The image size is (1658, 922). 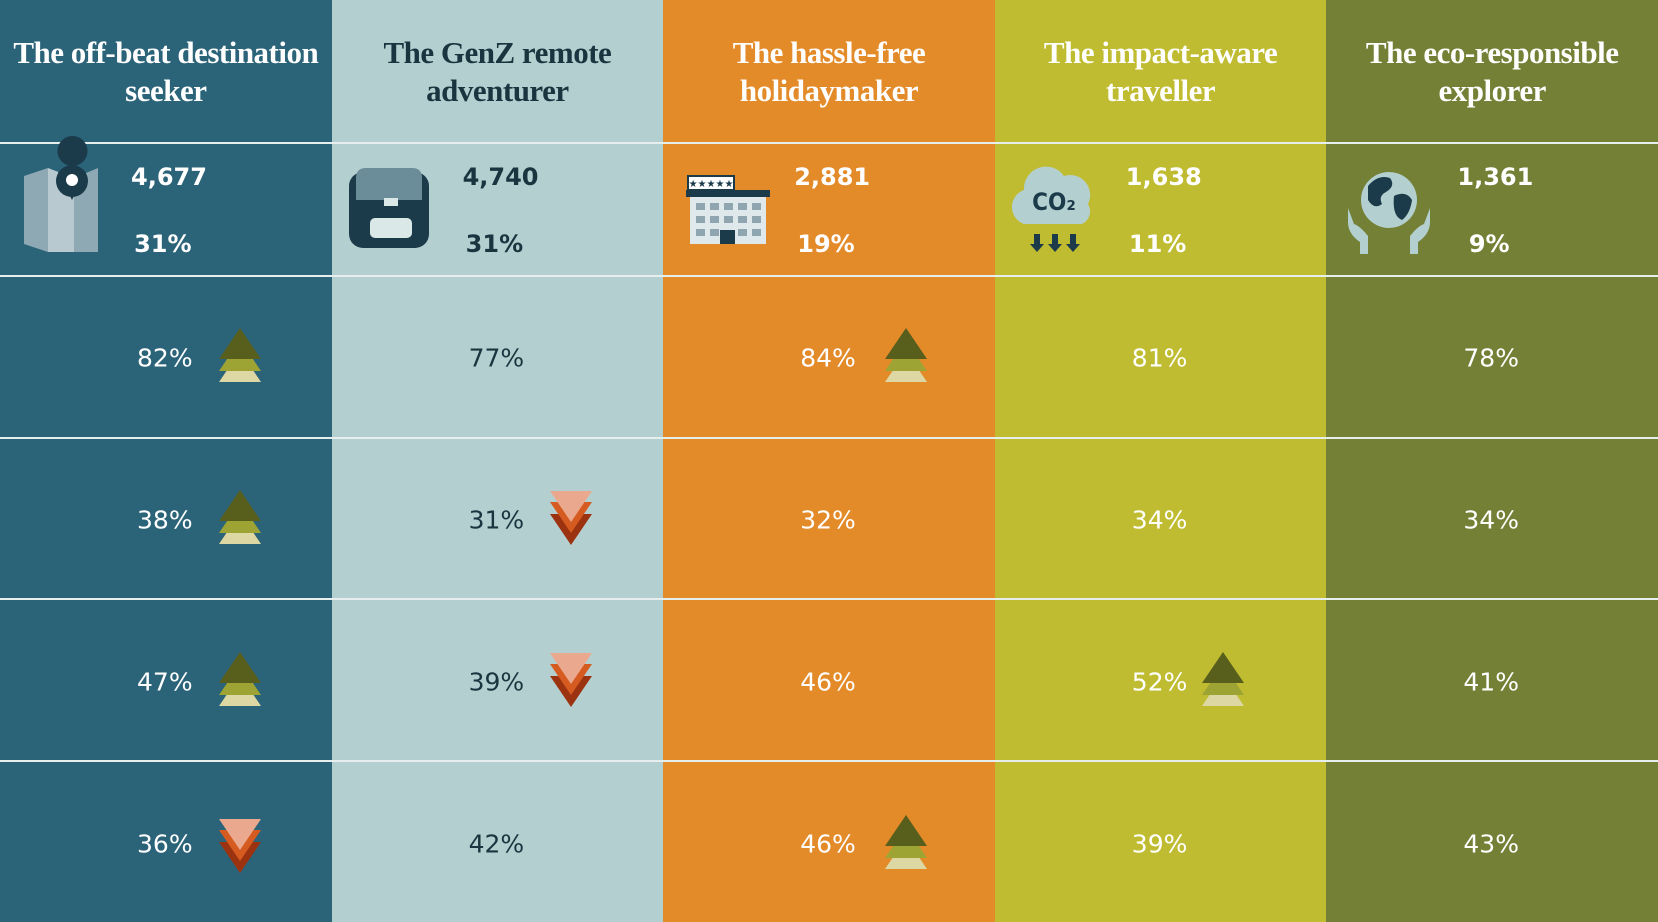 I want to click on persona-title: The eco-responsible explorer, so click(x=1492, y=71).